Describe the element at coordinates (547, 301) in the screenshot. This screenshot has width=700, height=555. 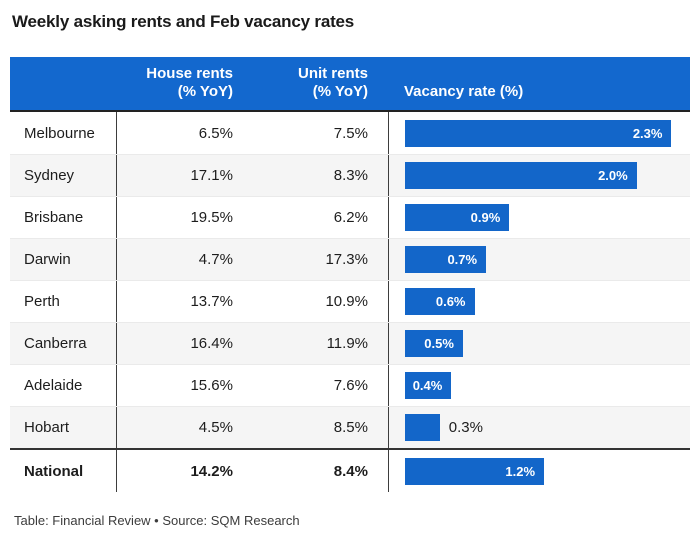
I see `vacancy-bar-track: 0.6%` at that location.